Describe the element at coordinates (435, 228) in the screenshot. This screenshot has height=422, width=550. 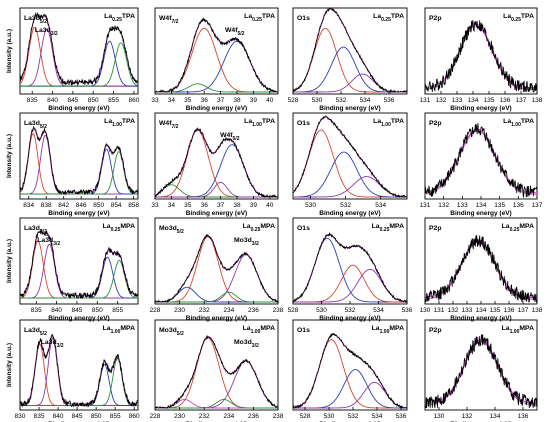
I see `peak-label: P2p` at that location.